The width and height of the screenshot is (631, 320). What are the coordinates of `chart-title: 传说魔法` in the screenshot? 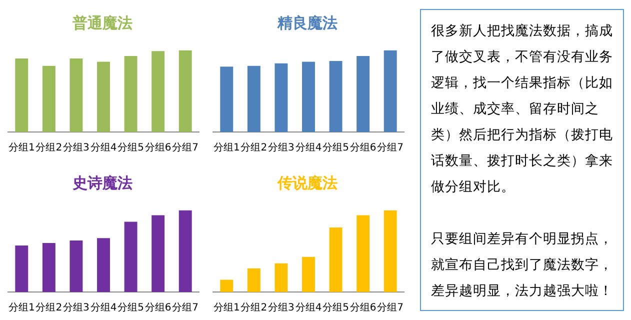 It's located at (307, 183).